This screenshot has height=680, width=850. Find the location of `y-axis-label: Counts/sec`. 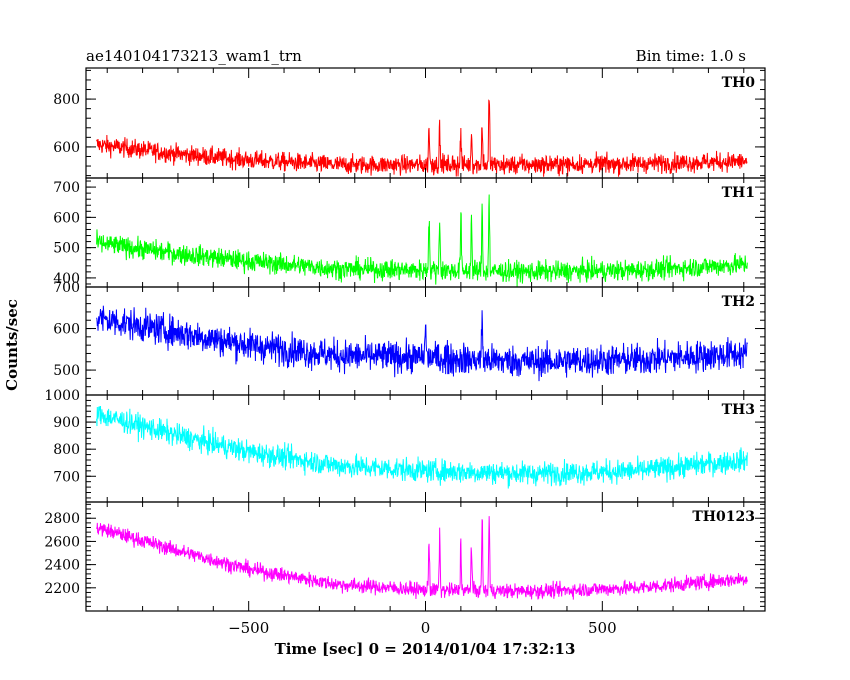

y-axis-label: Counts/sec is located at coordinates (12, 345).